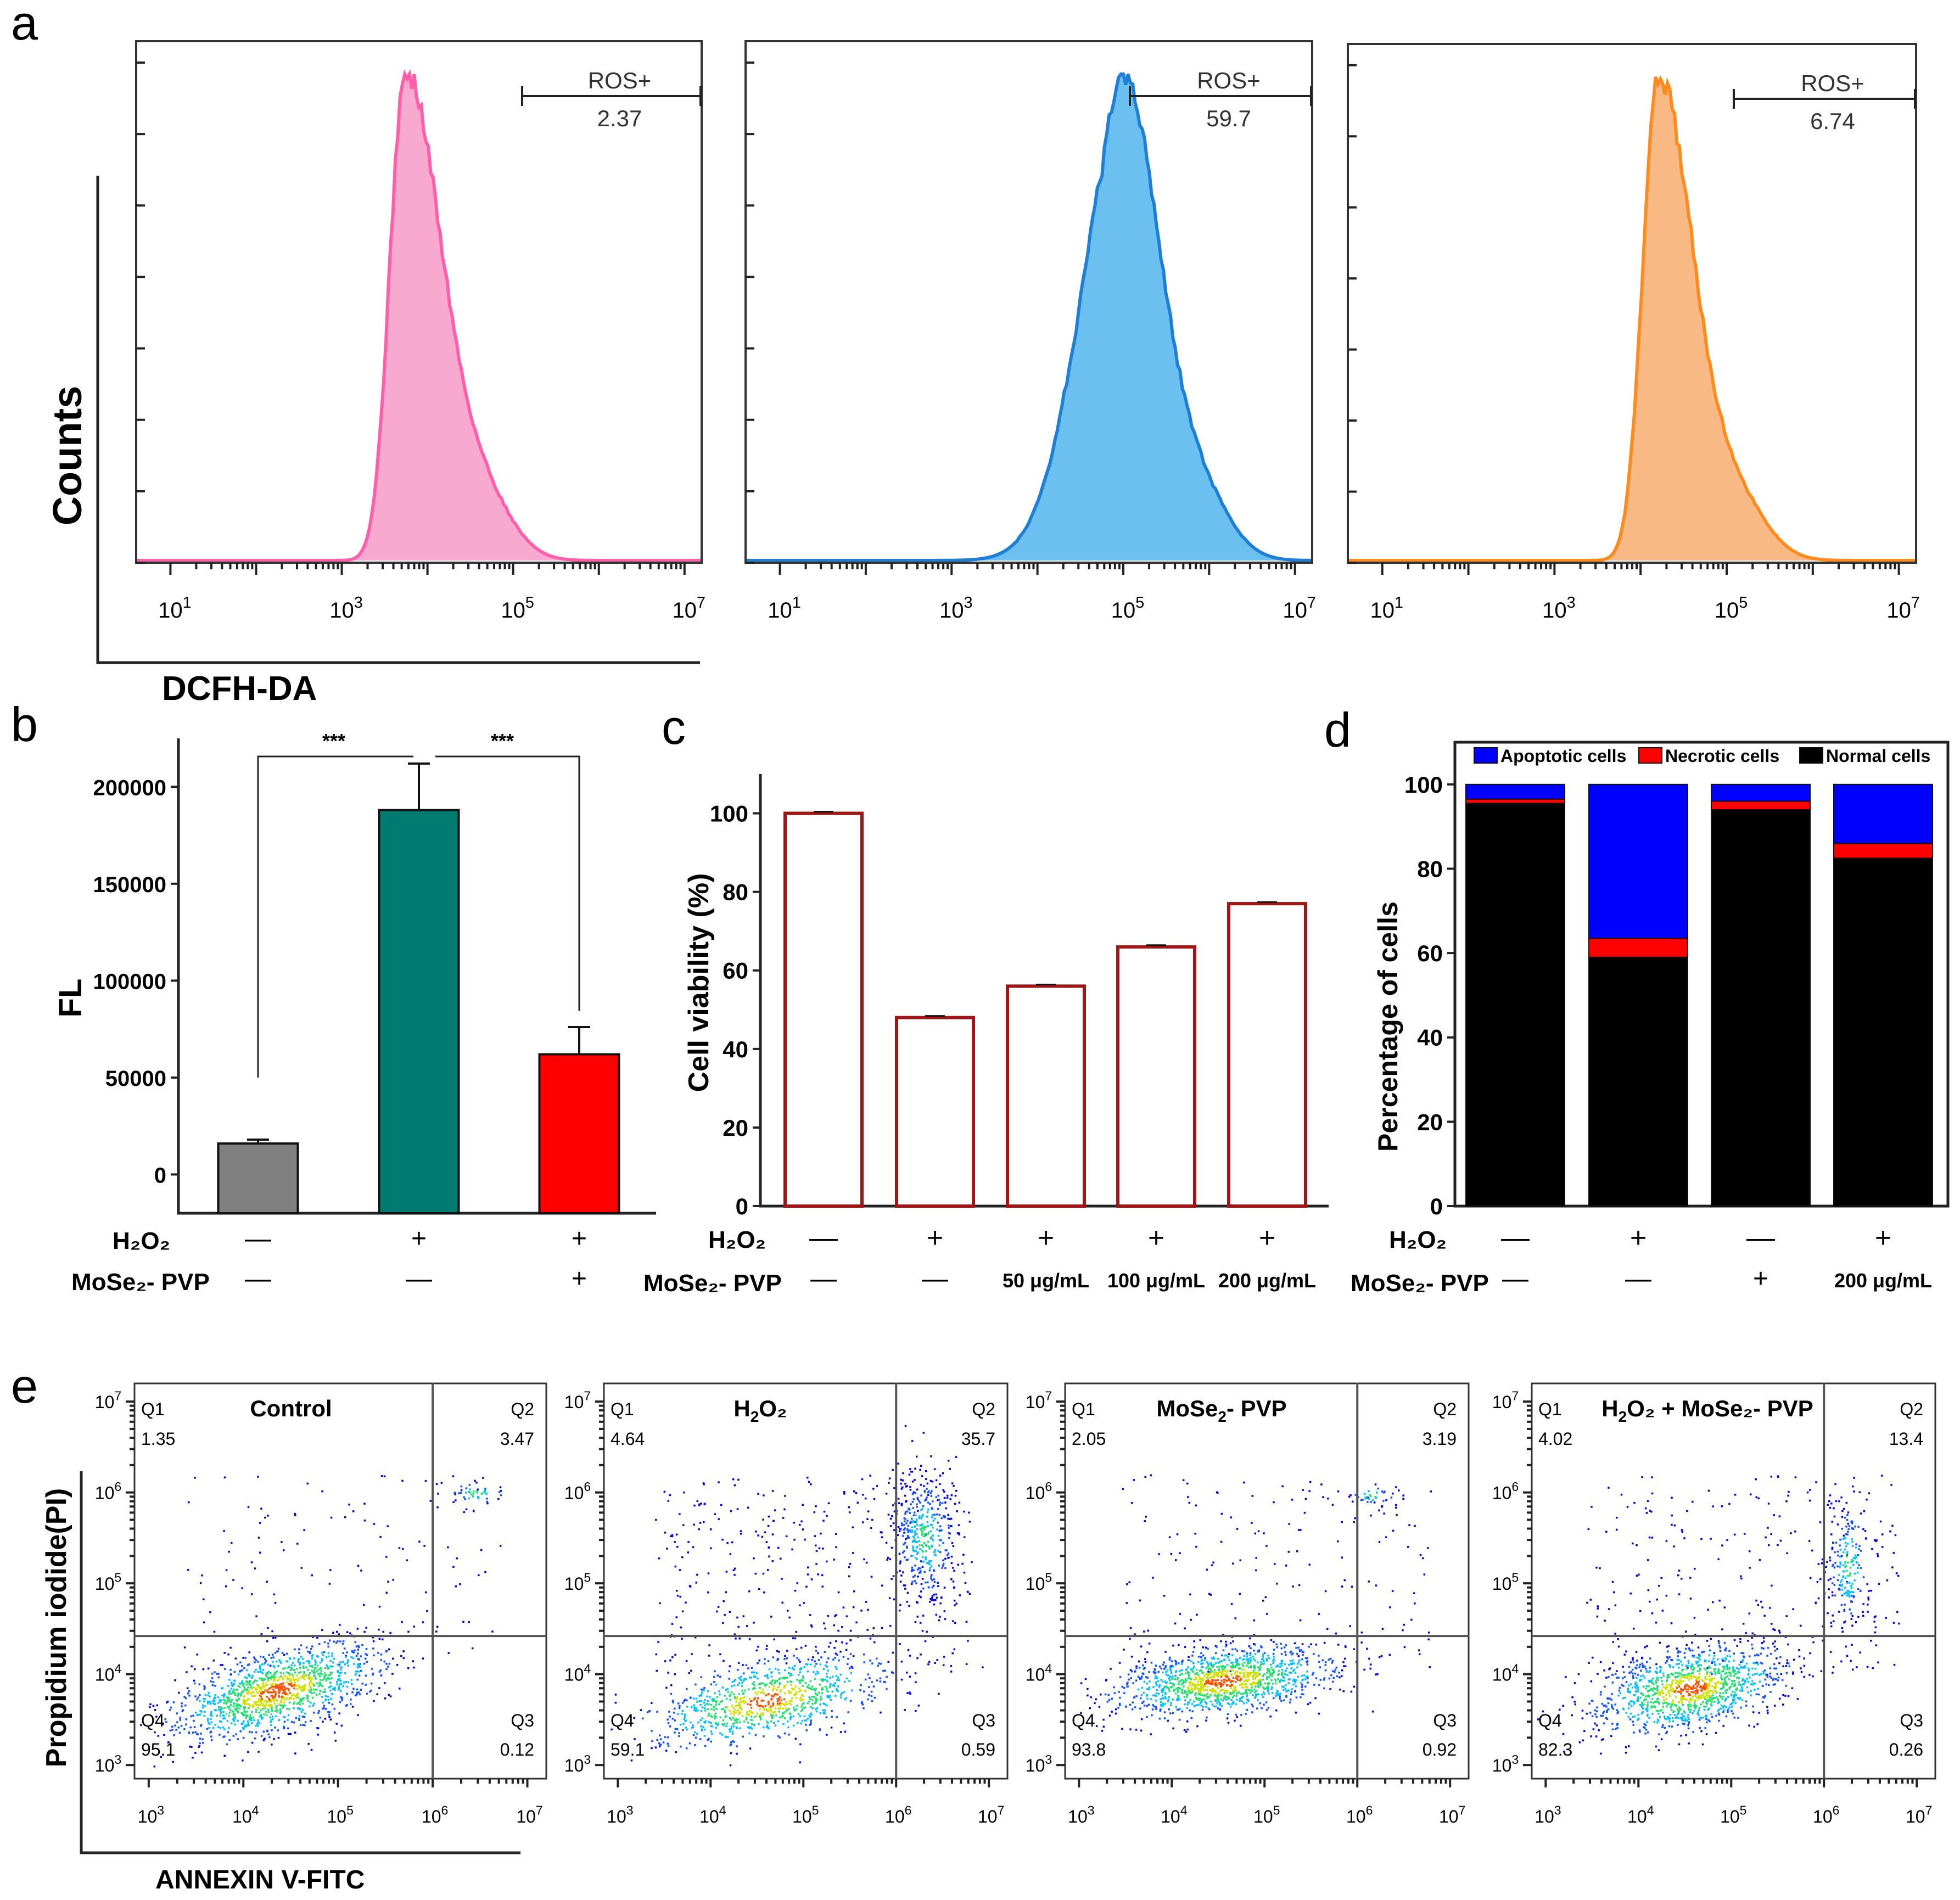 This screenshot has width=1960, height=1900. What do you see at coordinates (1563, 756) in the screenshot?
I see `d-legend-label: Apoptotic cells` at bounding box center [1563, 756].